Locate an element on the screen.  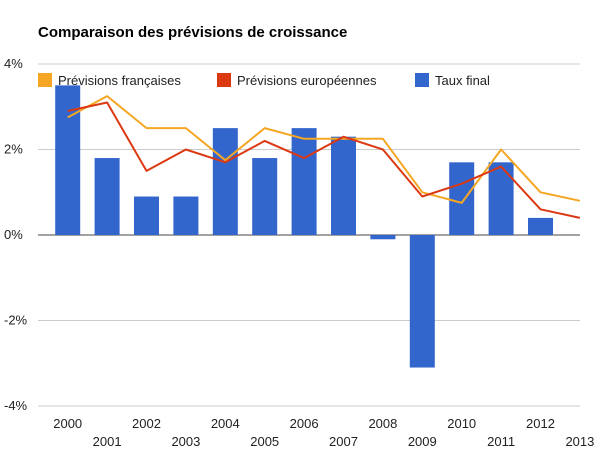
x-tick-label: 2003 is located at coordinates (185, 441).